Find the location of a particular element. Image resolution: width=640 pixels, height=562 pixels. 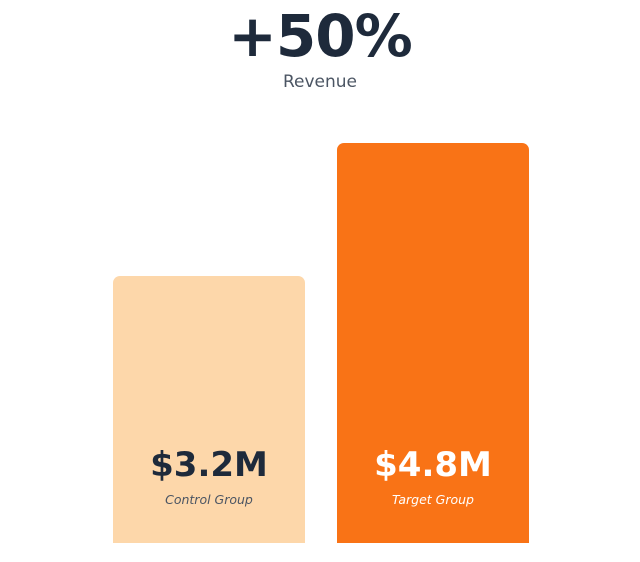

bar-category-label: Target Group is located at coordinates (433, 499).